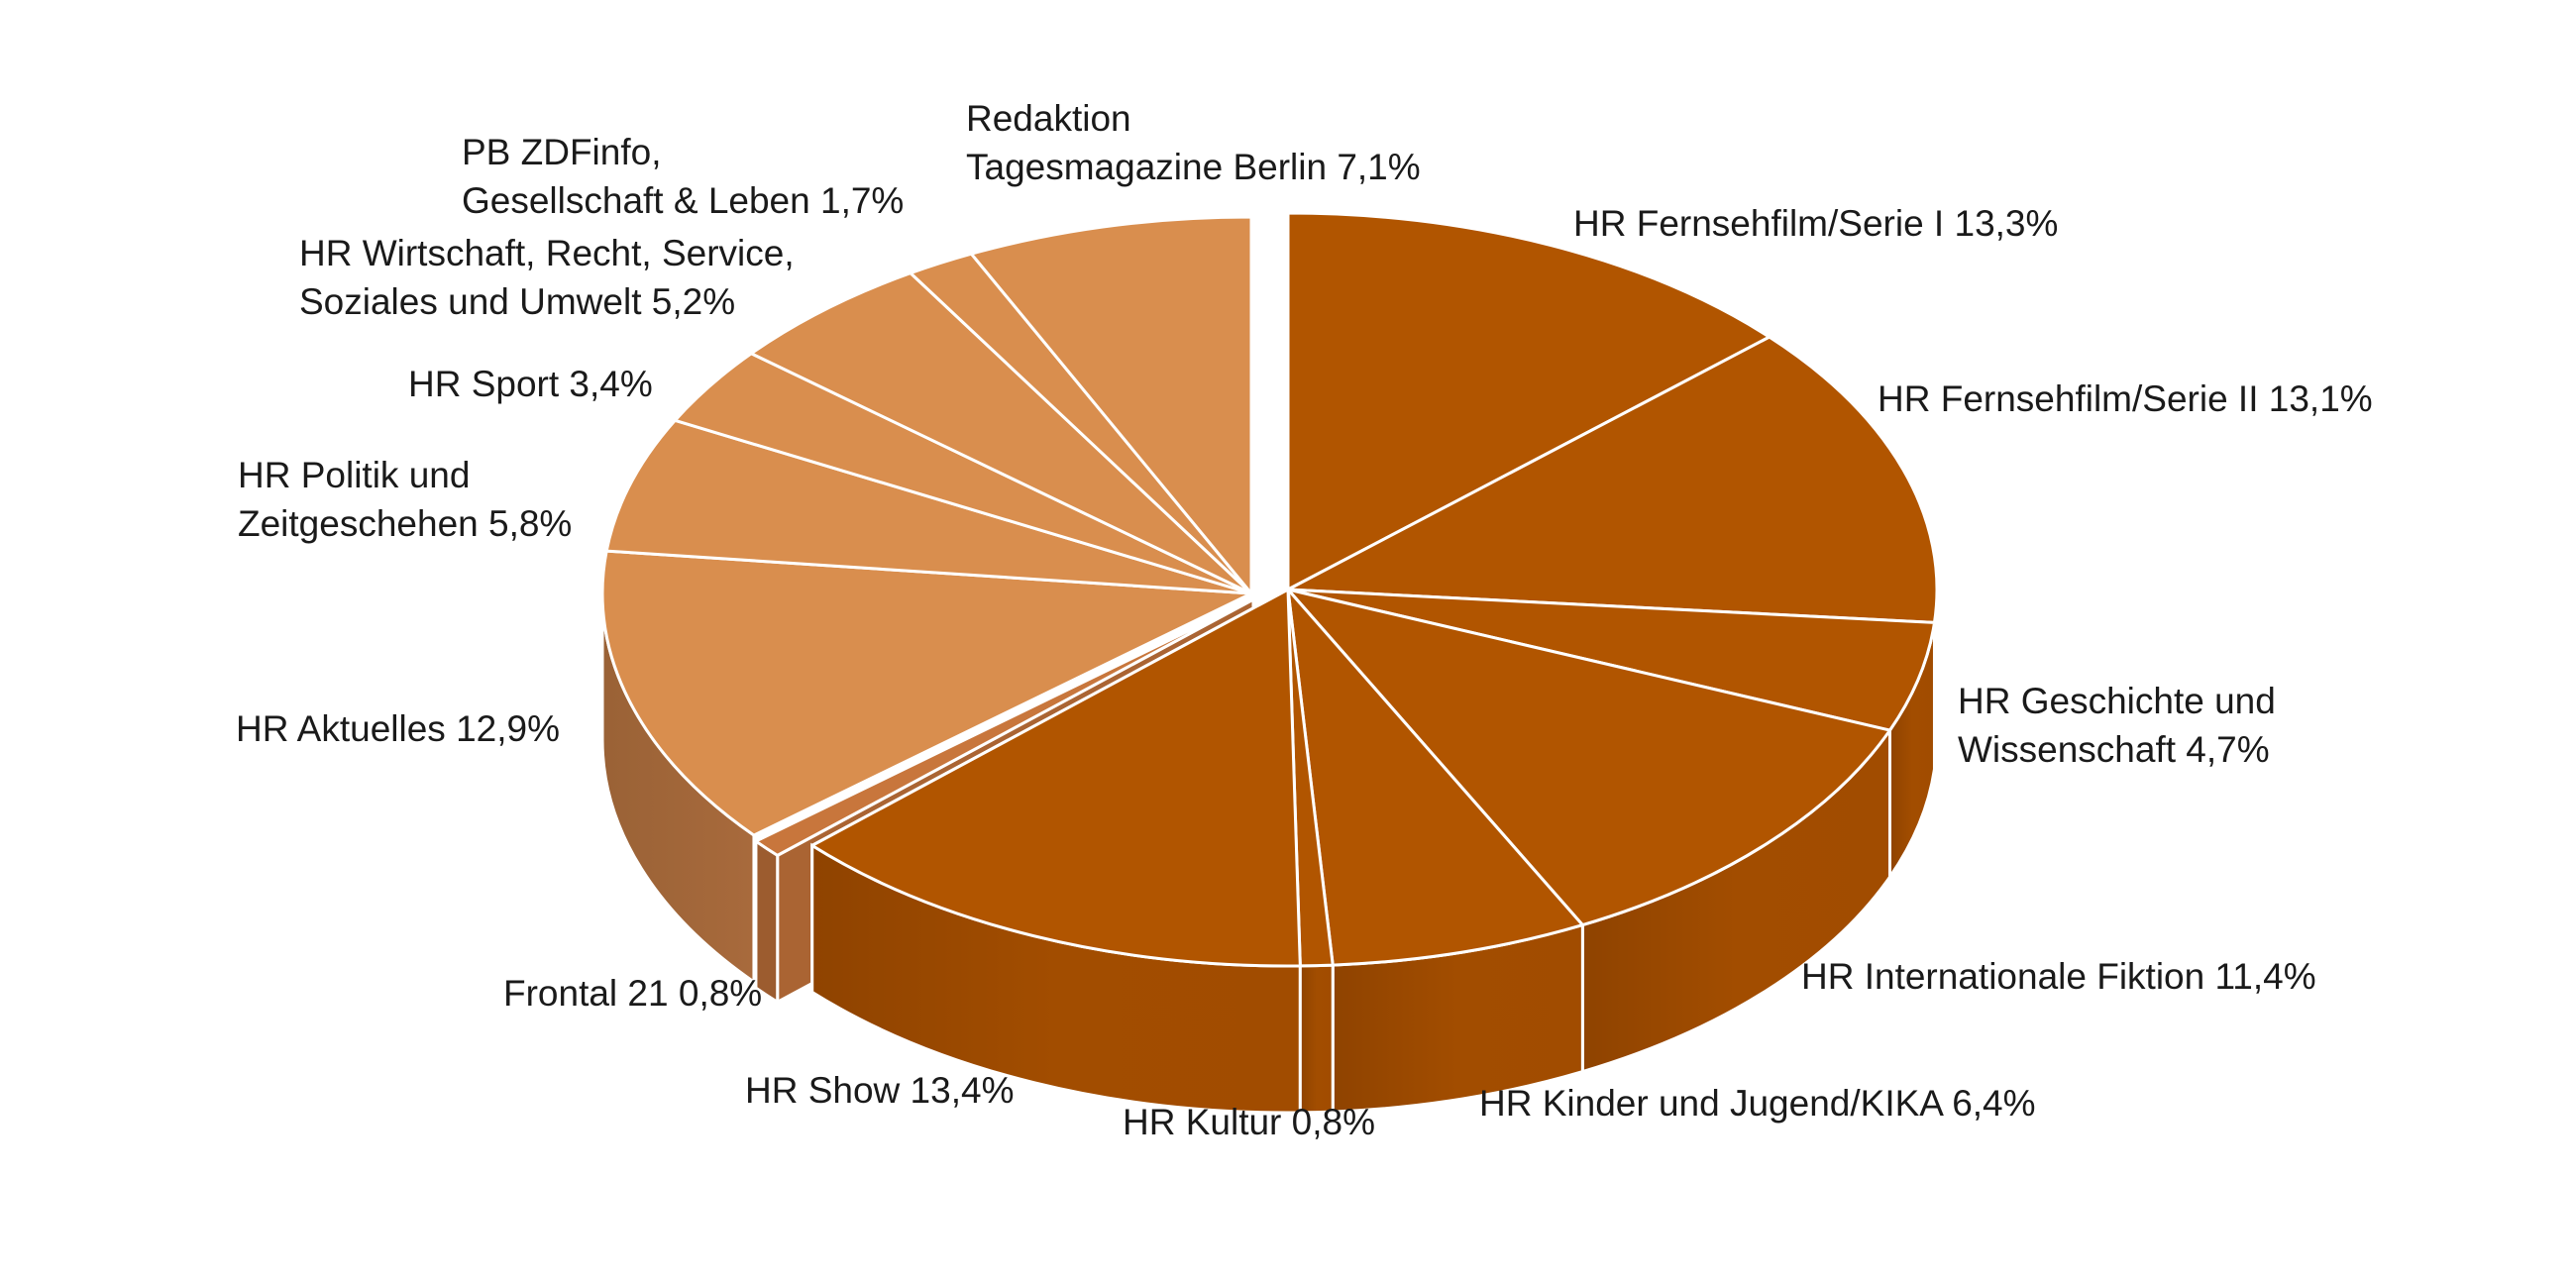  I want to click on slice-label-line: HR Kinder und Jugend/KIKA 6,4%, so click(1757, 1103).